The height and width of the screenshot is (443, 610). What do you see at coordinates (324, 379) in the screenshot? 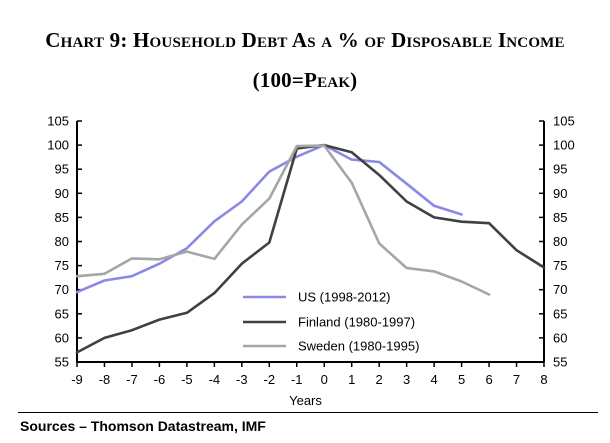
I see `x-tick-label: 0` at bounding box center [324, 379].